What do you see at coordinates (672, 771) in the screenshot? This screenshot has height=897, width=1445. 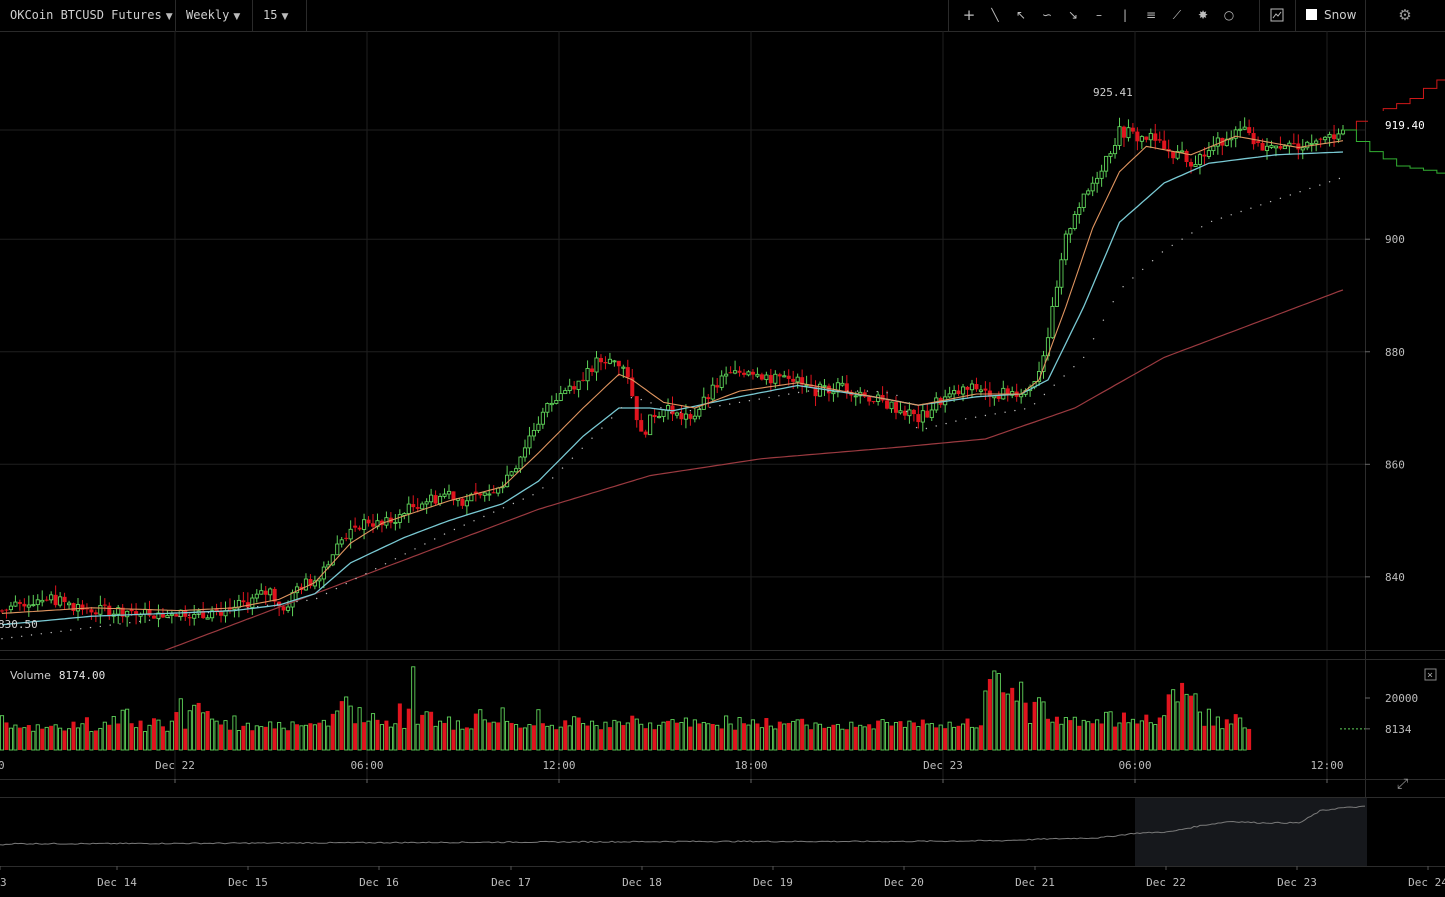 I see `time-axis: 0 Dec 22 06:00 12:00 18:00 Dec 23 06:00 12:00` at bounding box center [672, 771].